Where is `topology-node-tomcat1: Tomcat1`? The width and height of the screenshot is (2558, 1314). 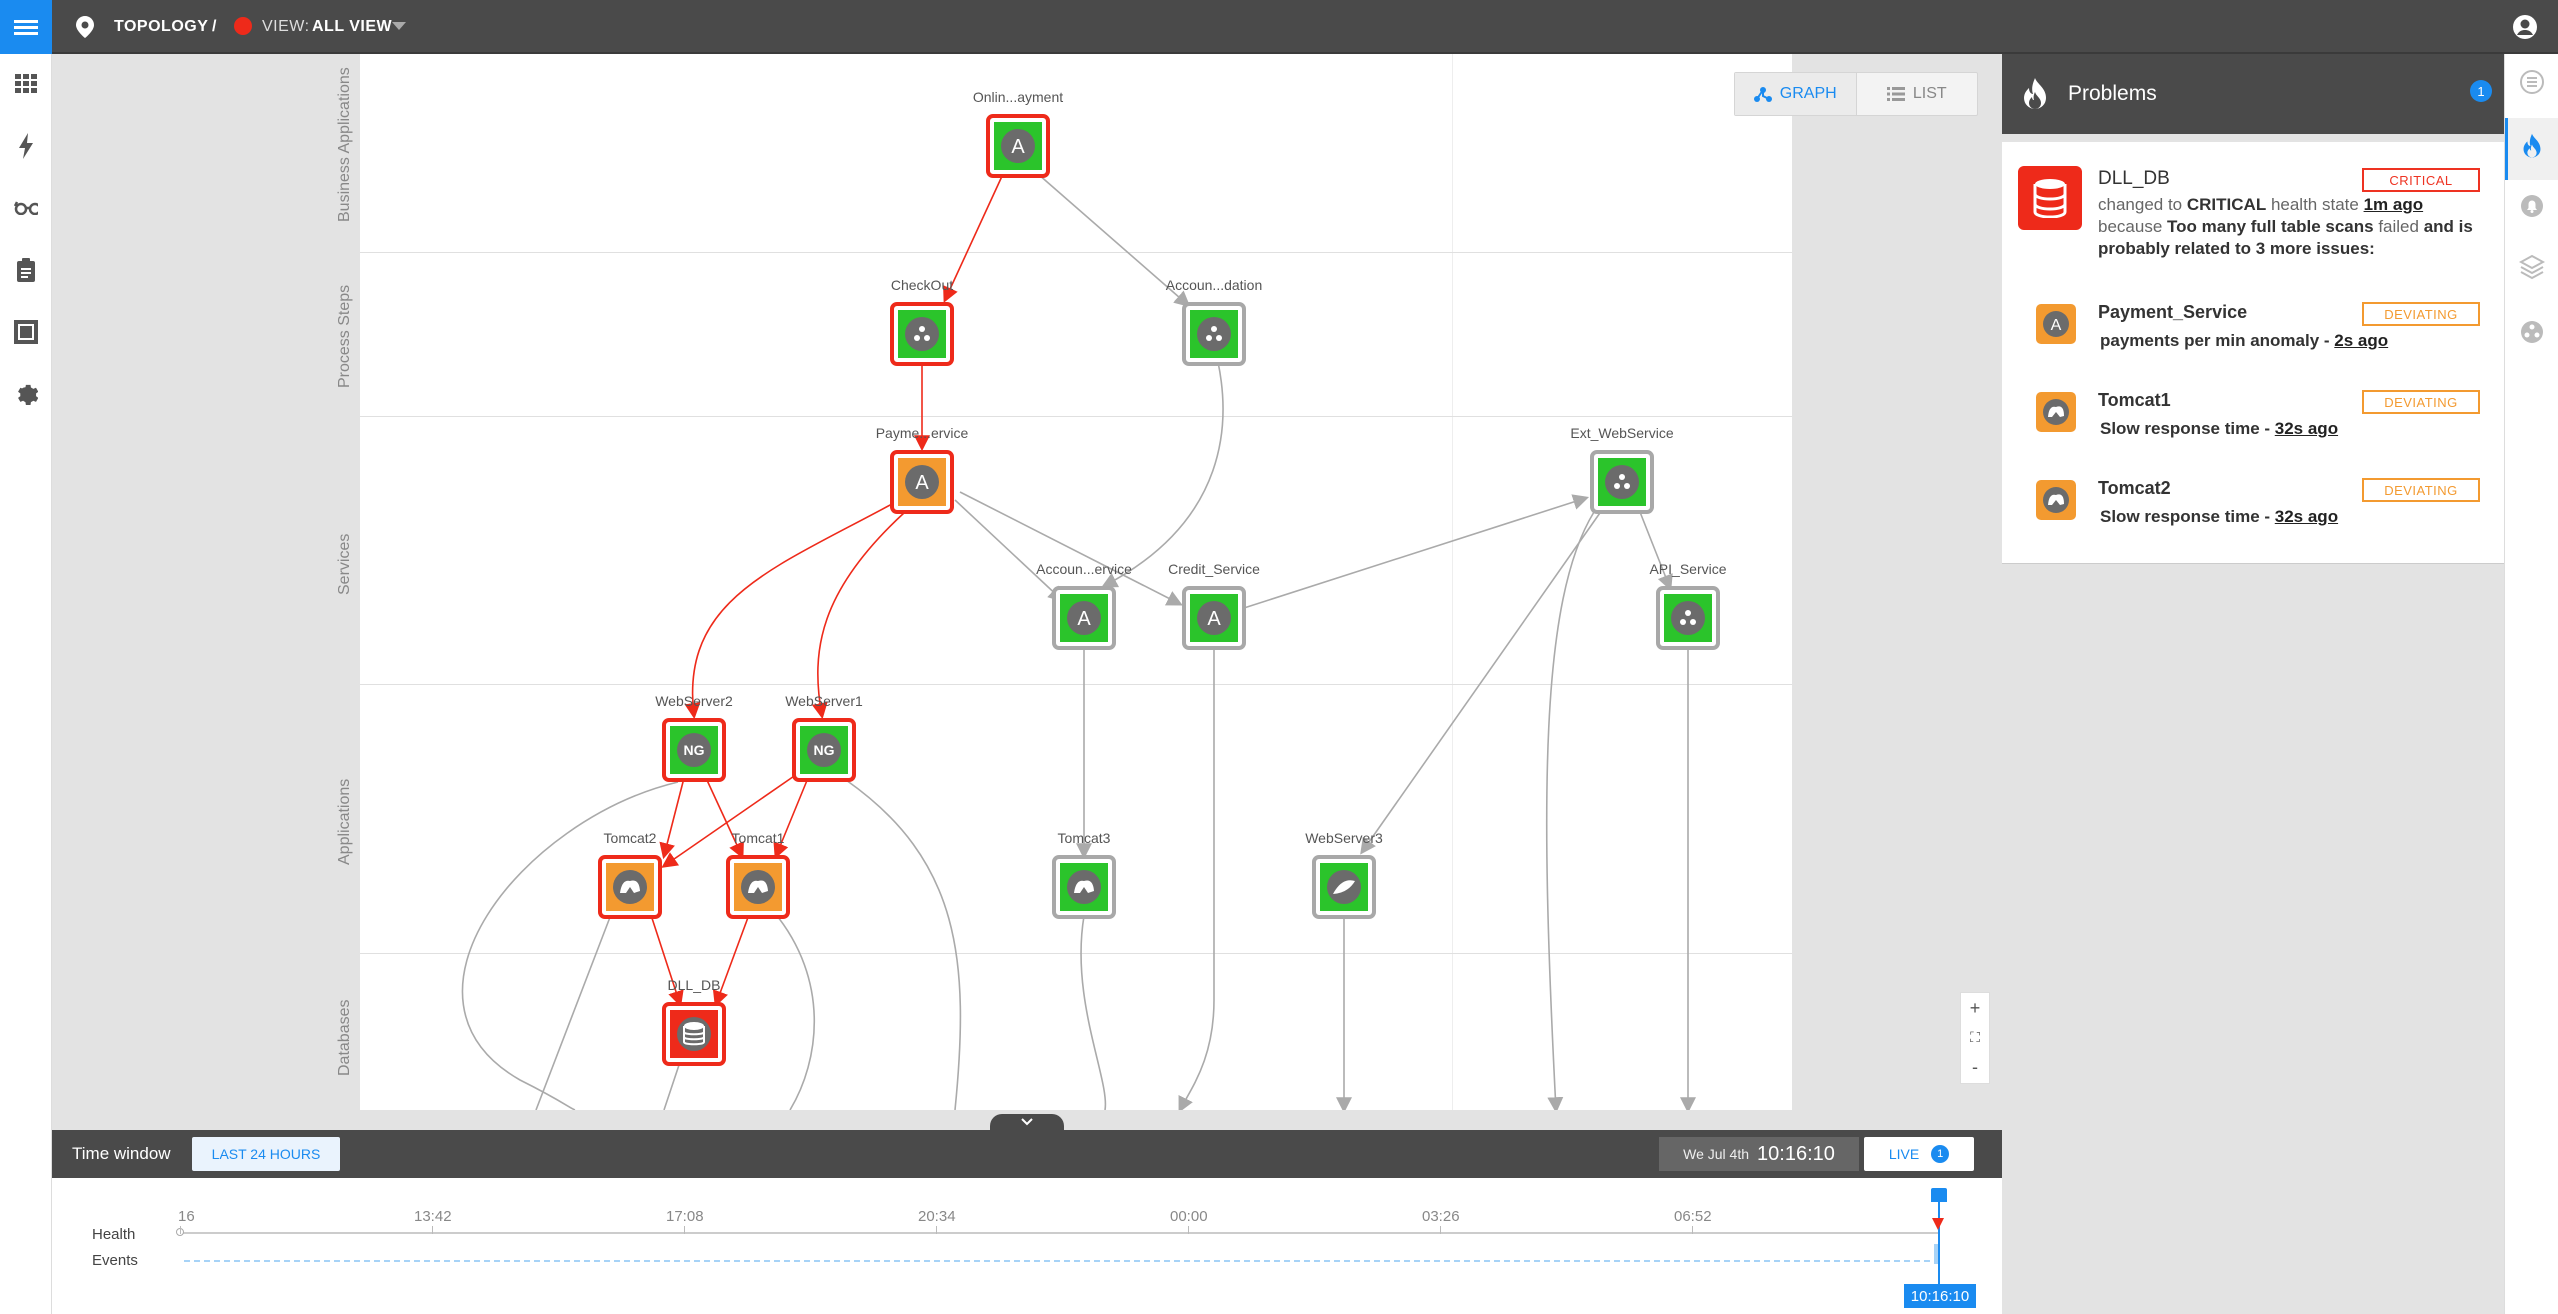 topology-node-tomcat1: Tomcat1 is located at coordinates (758, 874).